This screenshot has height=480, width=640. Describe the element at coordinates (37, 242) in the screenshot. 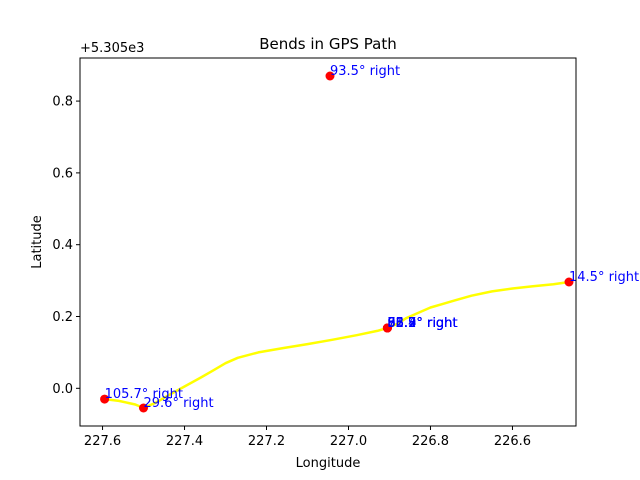

I see `y-axis-label: Latitude` at that location.